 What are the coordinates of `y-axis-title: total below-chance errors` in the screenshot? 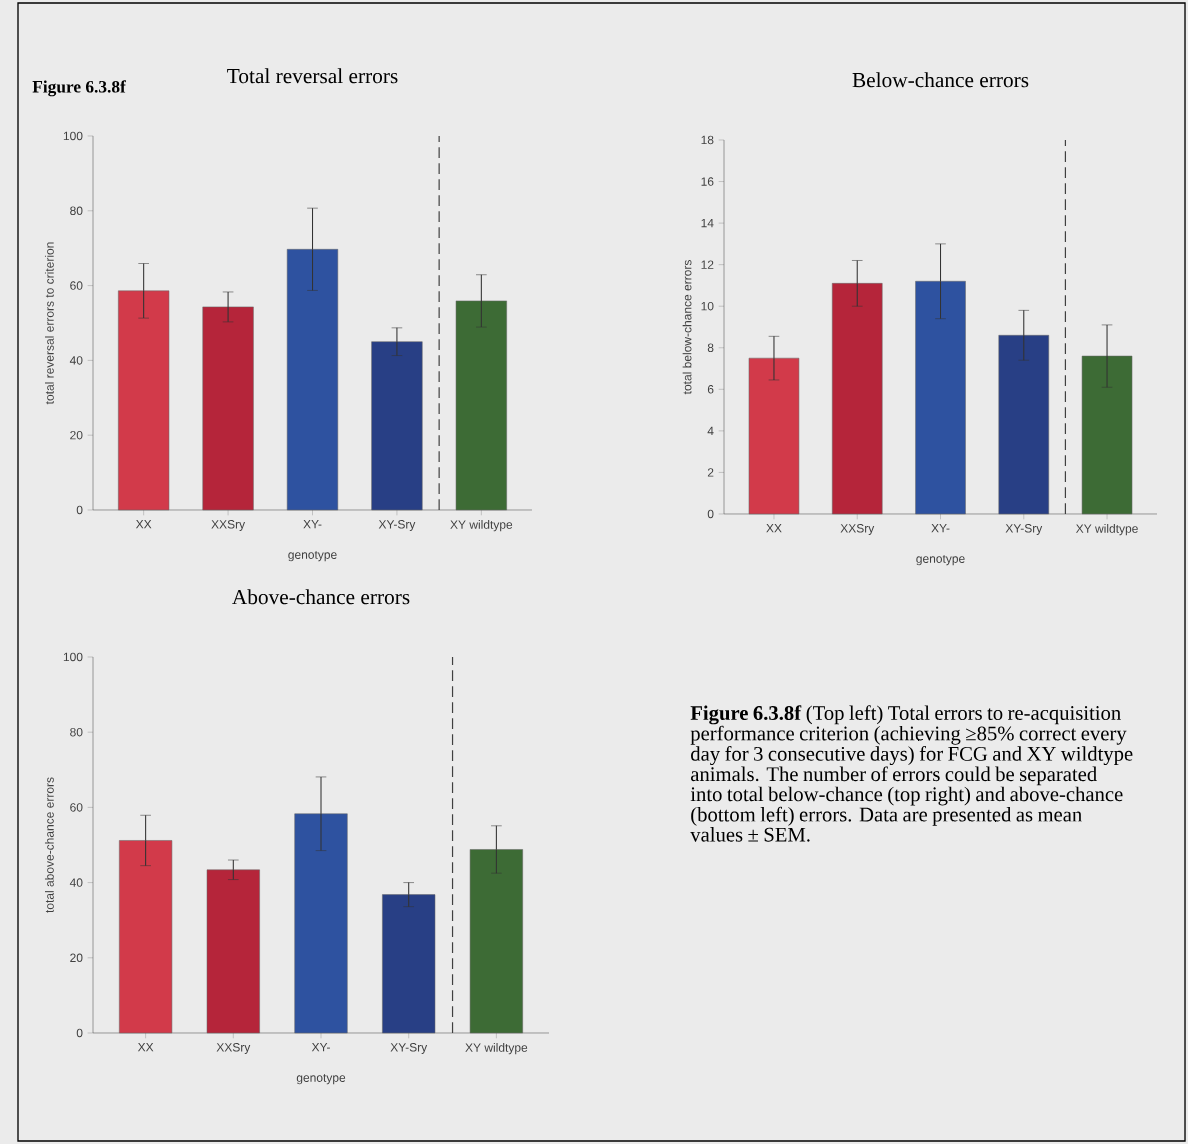 It's located at (687, 327).